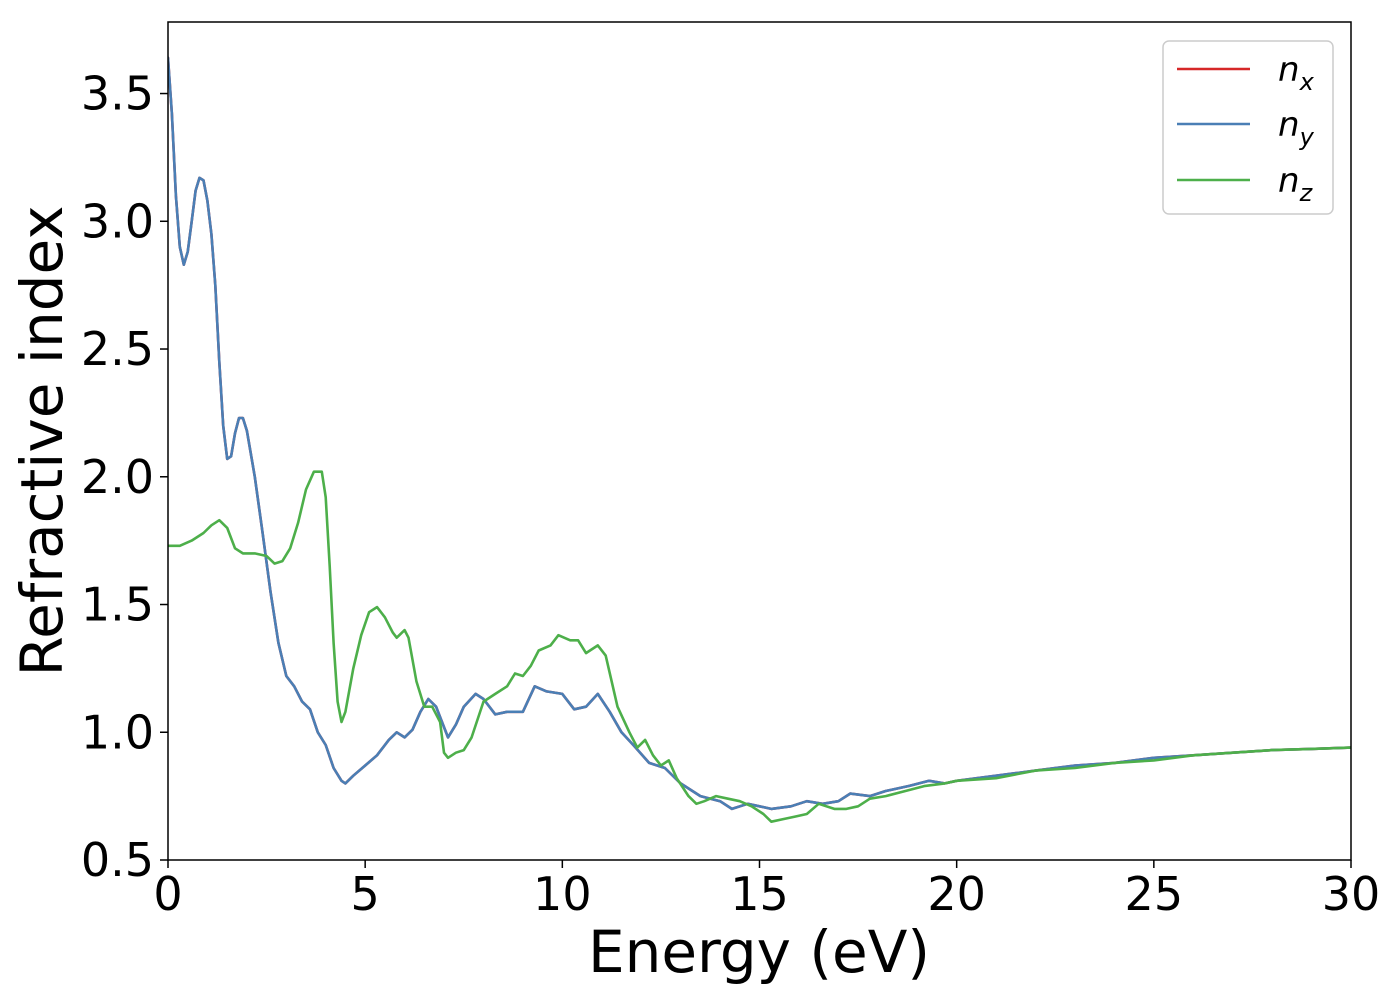 This screenshot has height=1000, width=1400. I want to click on x-tick-label: 30, so click(1351, 894).